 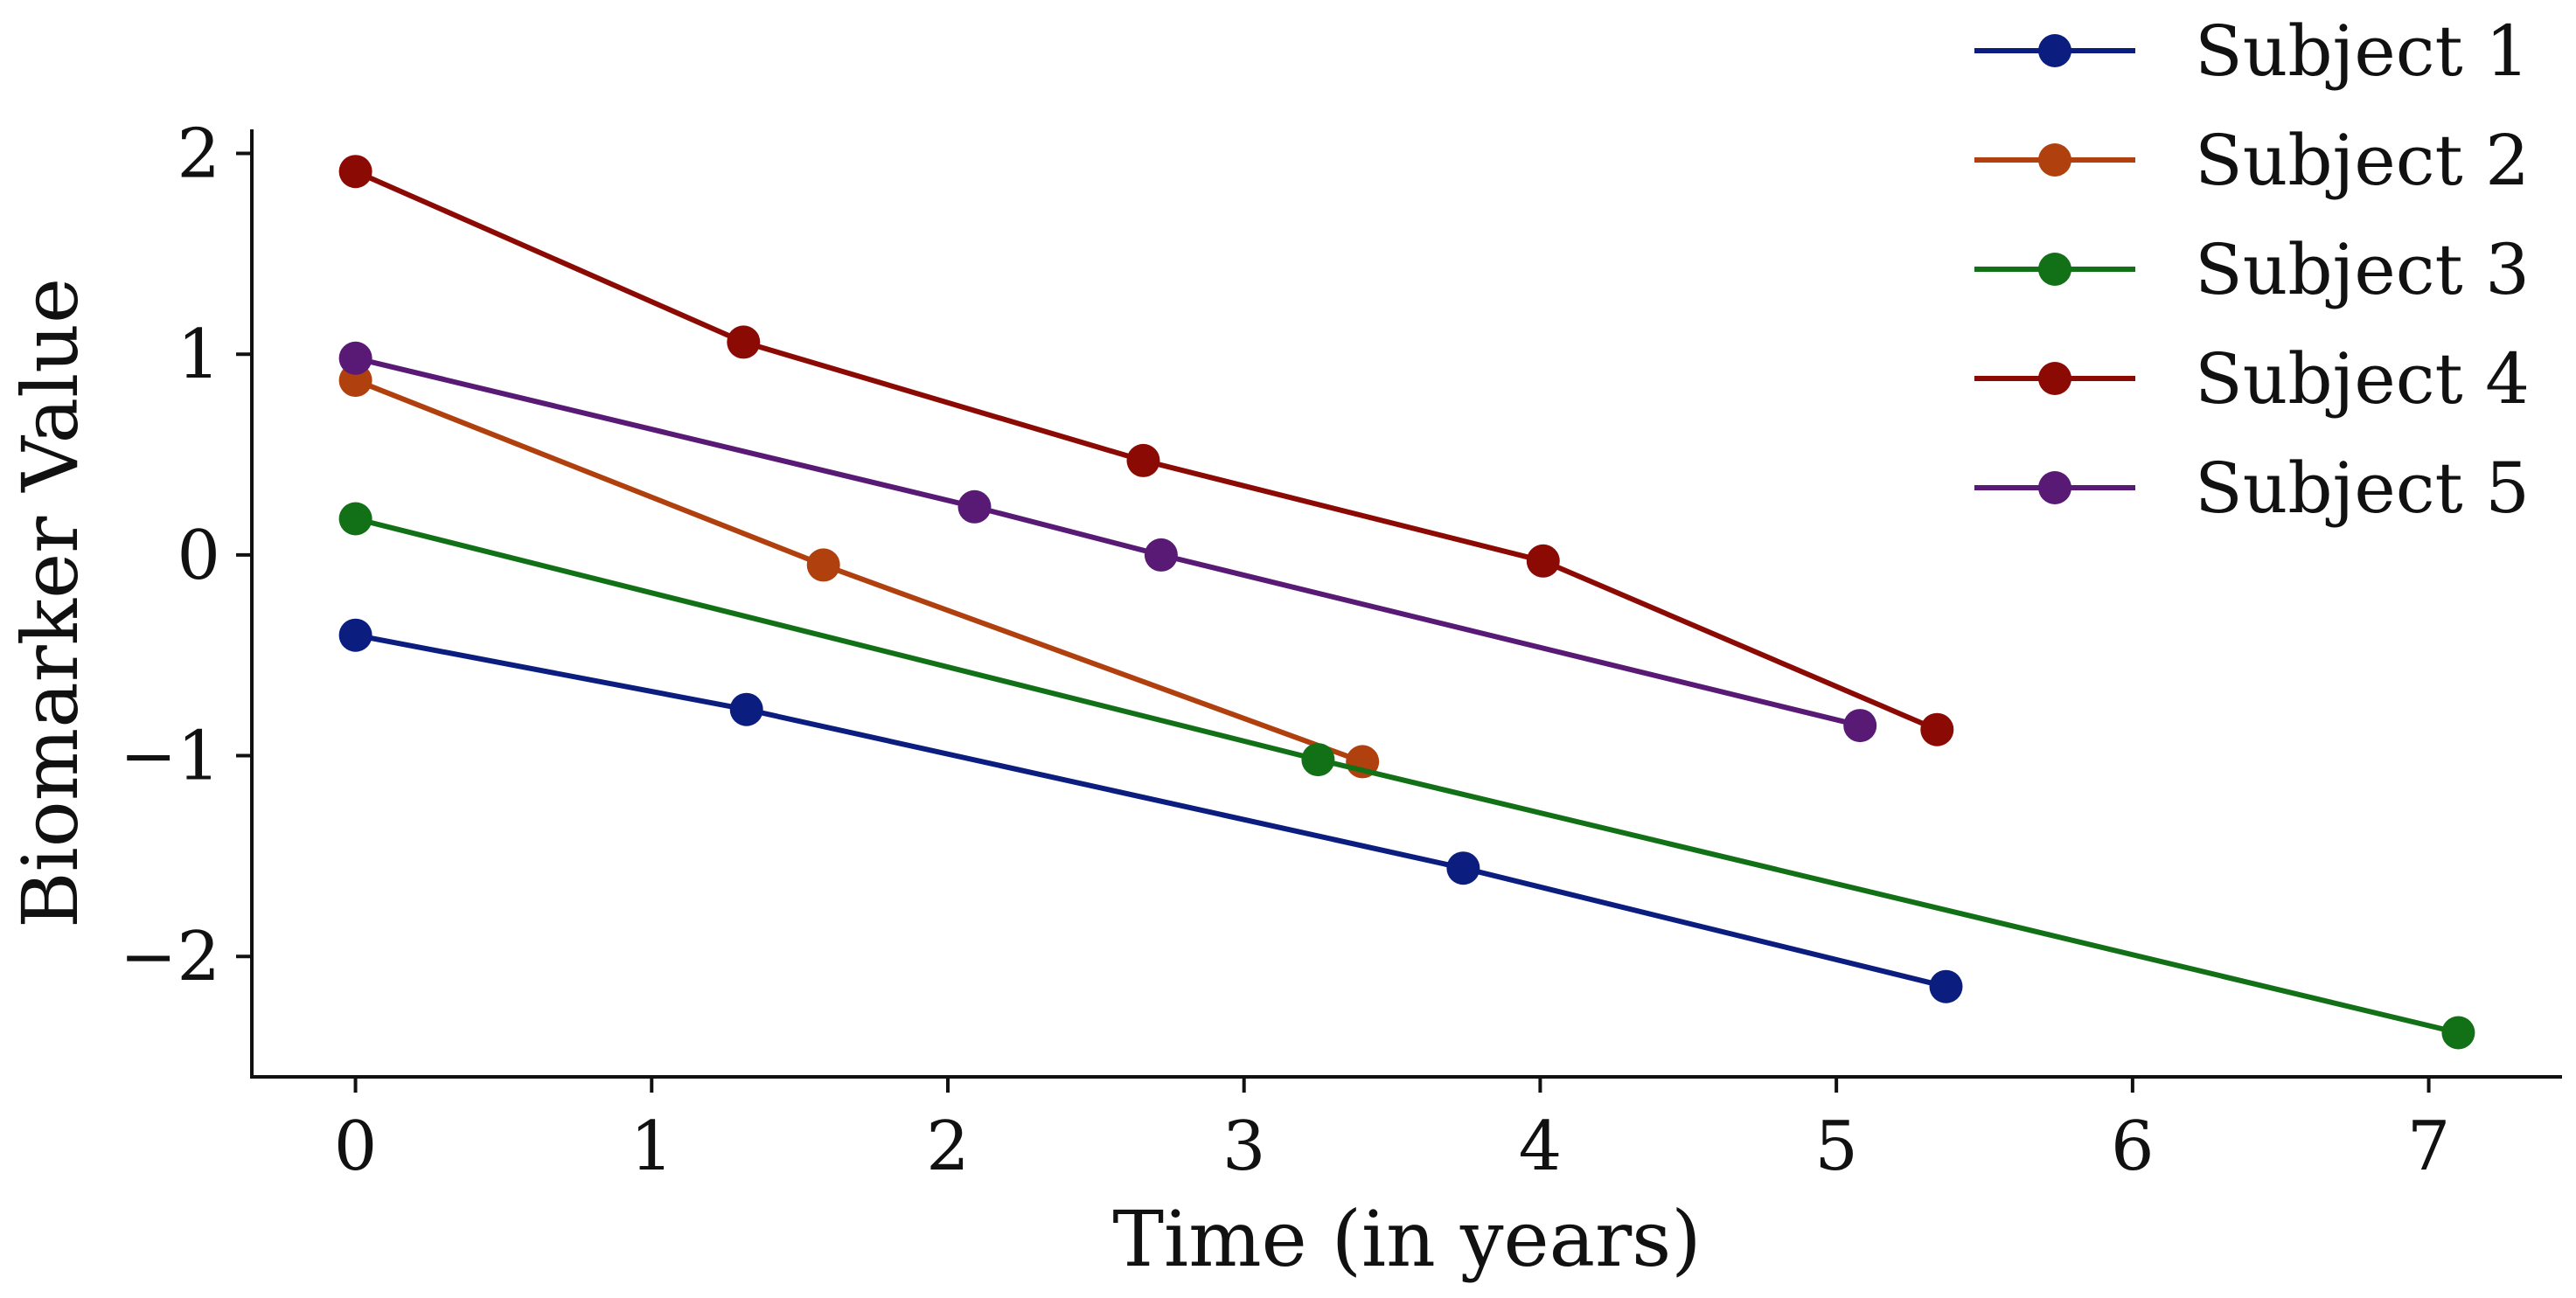 What do you see at coordinates (2133, 1146) in the screenshot?
I see `x-tick-label: 6` at bounding box center [2133, 1146].